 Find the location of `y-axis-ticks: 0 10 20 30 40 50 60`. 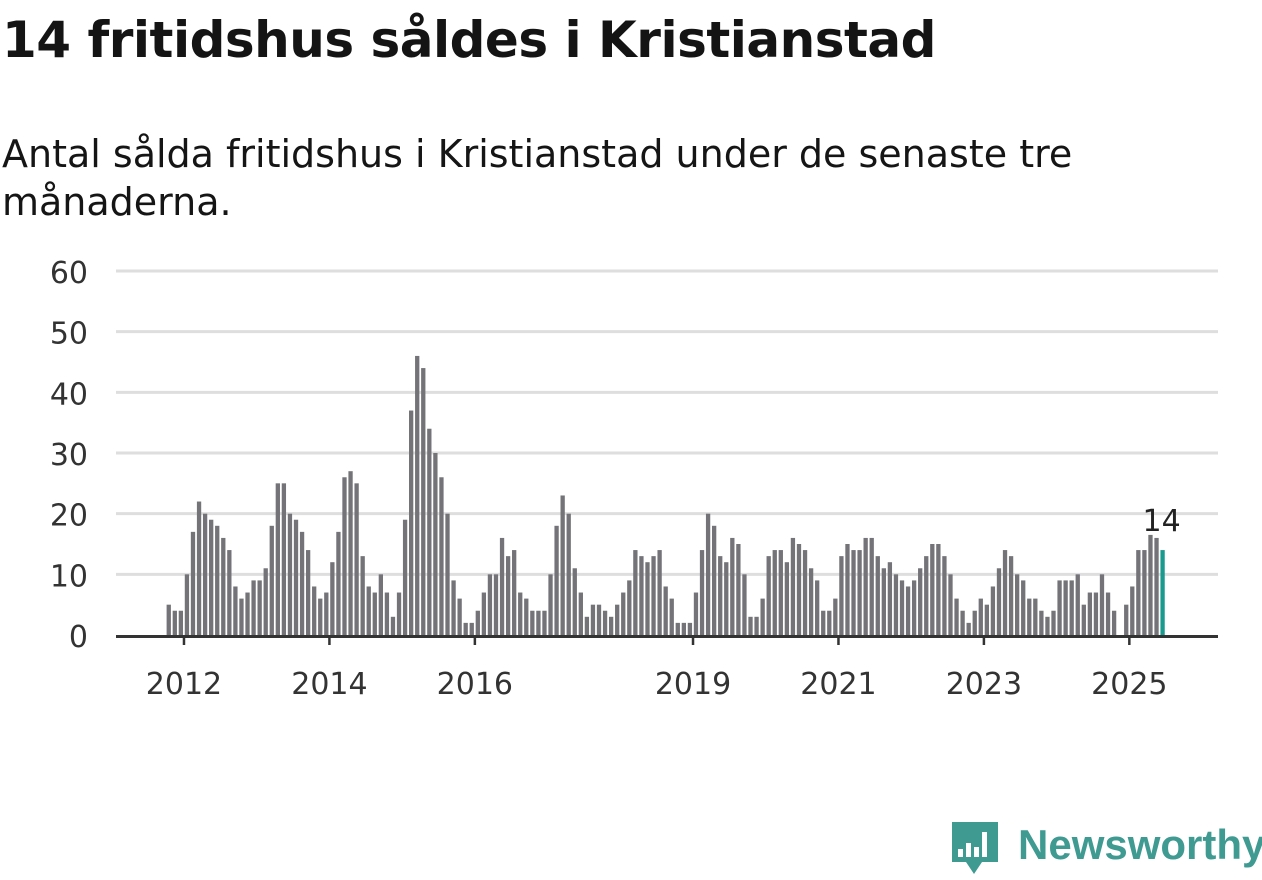

y-axis-ticks: 0 10 20 30 40 50 60 is located at coordinates (69, 455).